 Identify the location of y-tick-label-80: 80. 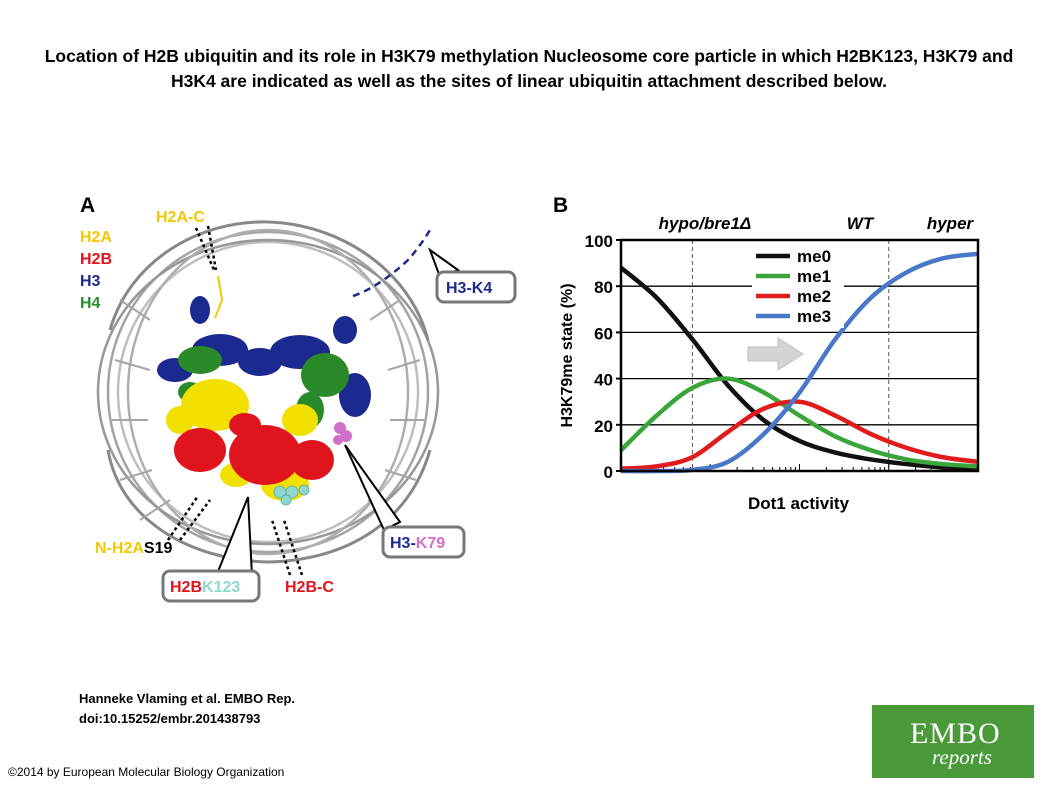
(603, 287).